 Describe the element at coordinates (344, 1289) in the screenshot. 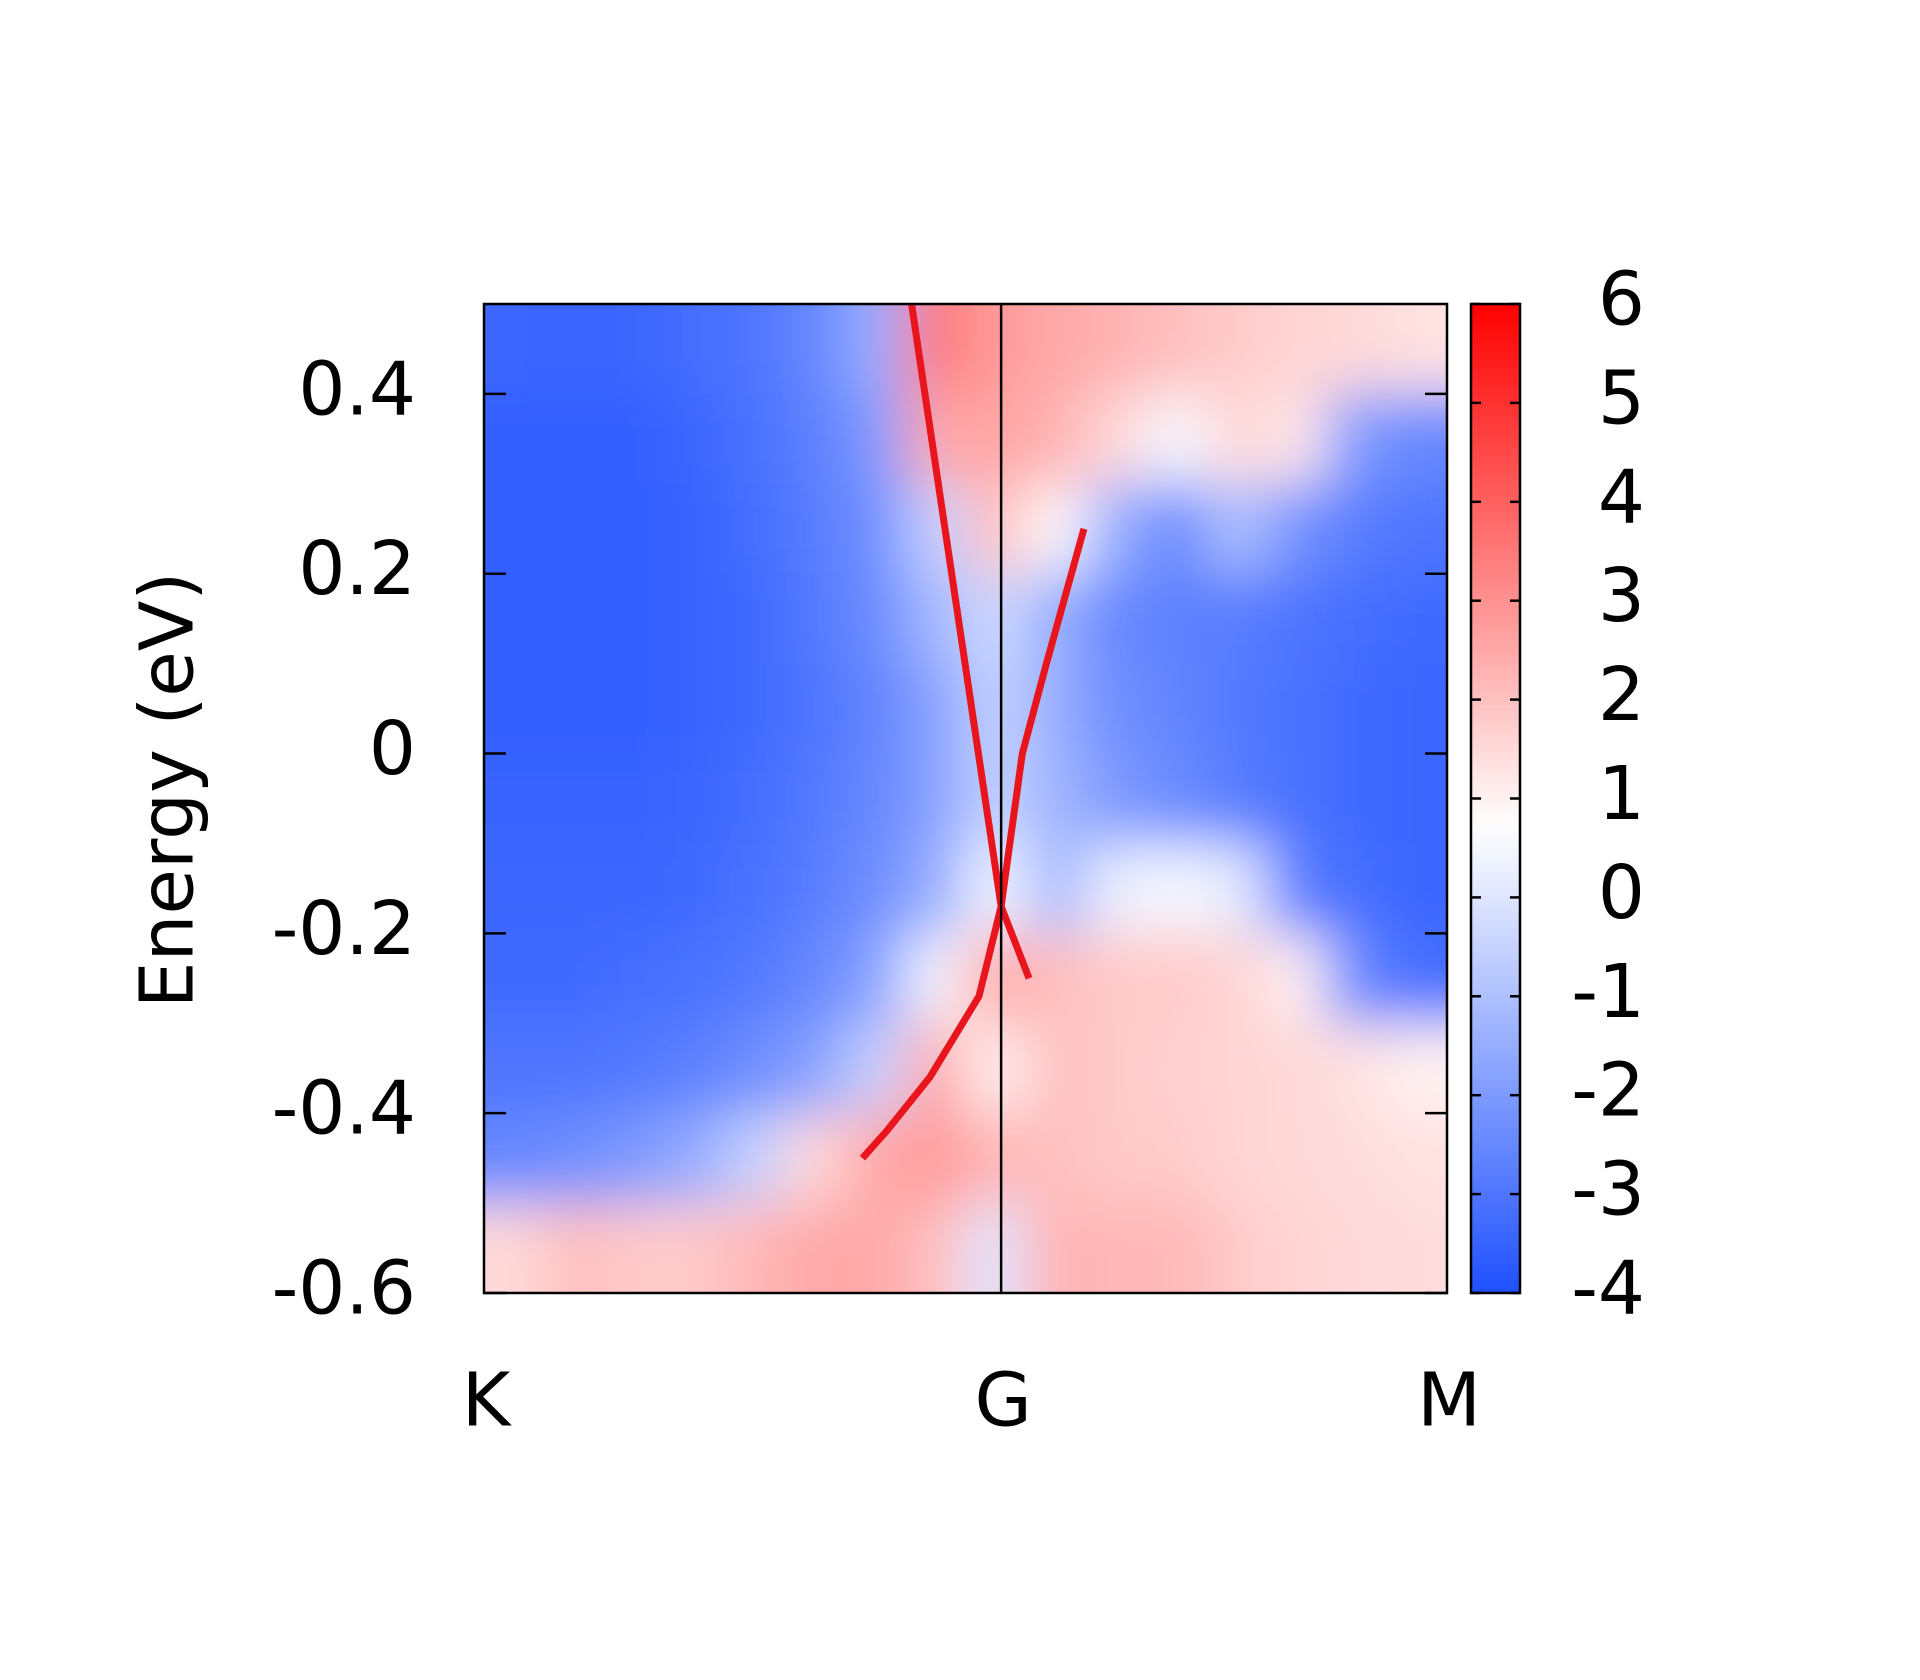

I see `y-tick-label: -0.6` at that location.